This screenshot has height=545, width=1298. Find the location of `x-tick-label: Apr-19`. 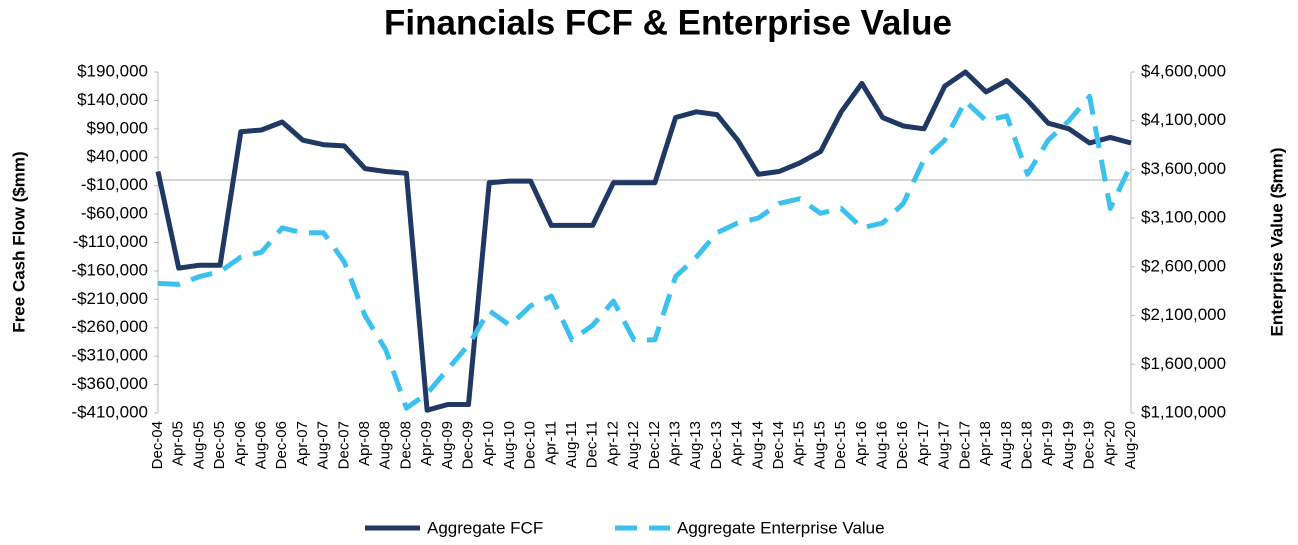

x-tick-label: Apr-19 is located at coordinates (1047, 443).